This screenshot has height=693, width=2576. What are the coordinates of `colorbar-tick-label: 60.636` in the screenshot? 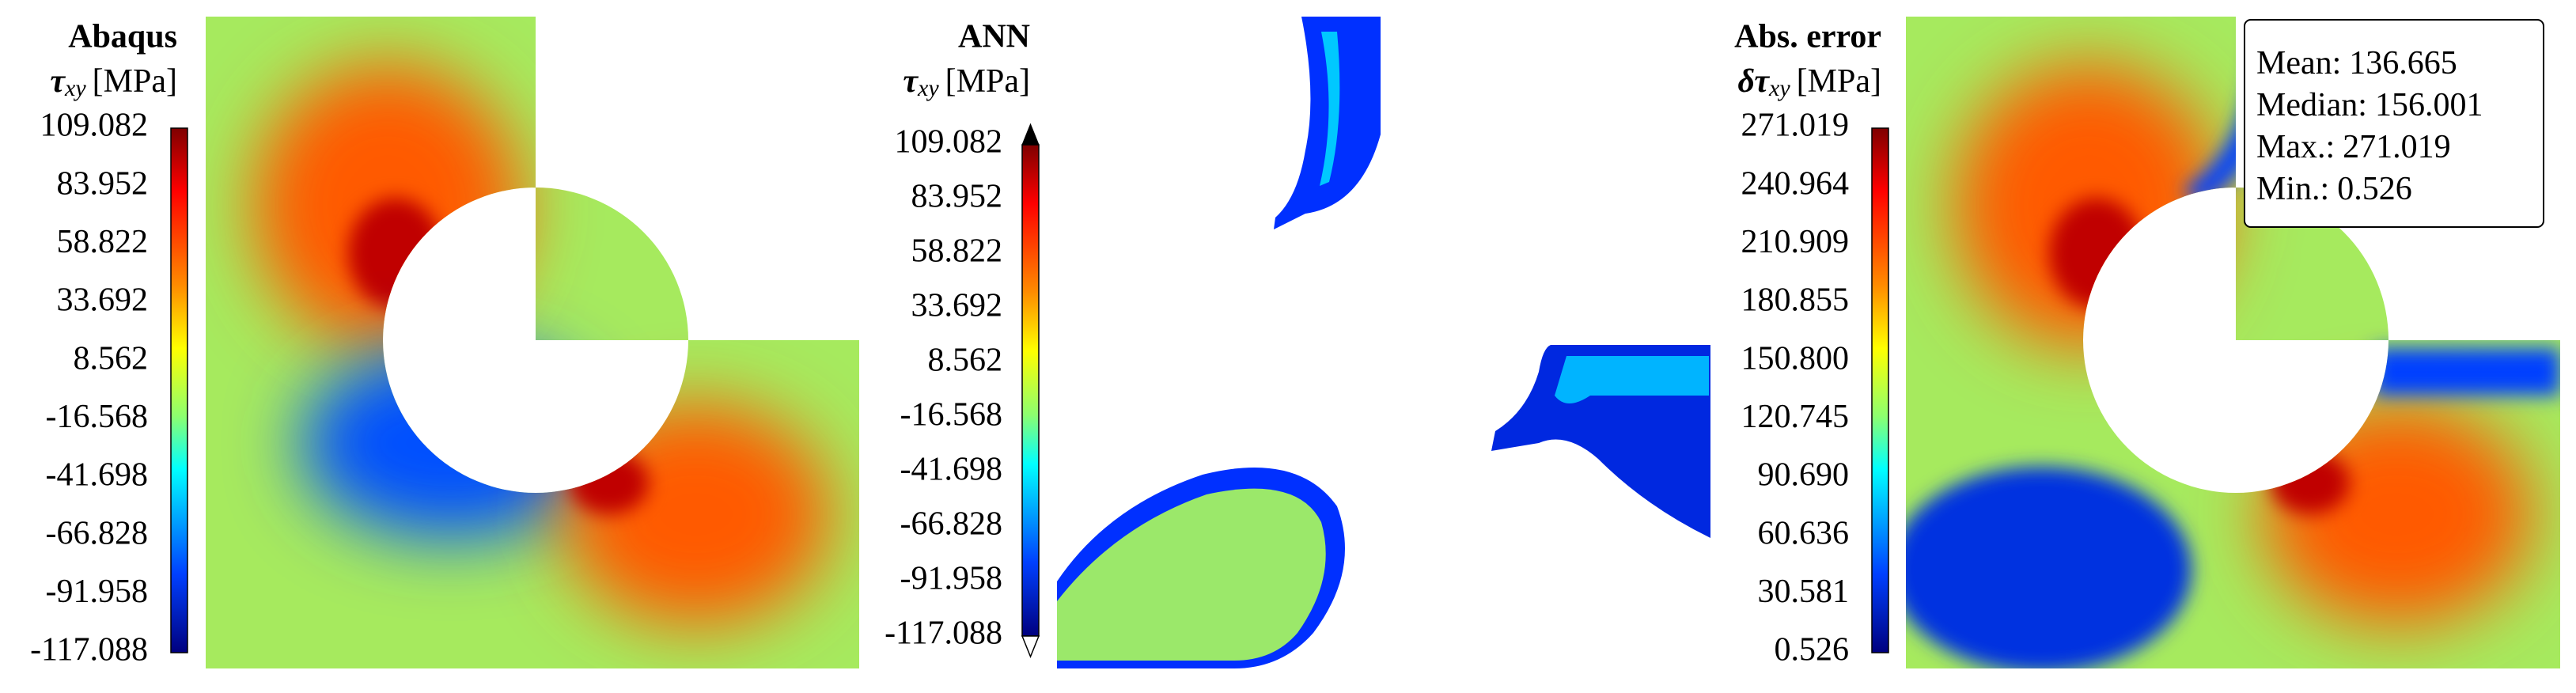 It's located at (1804, 533).